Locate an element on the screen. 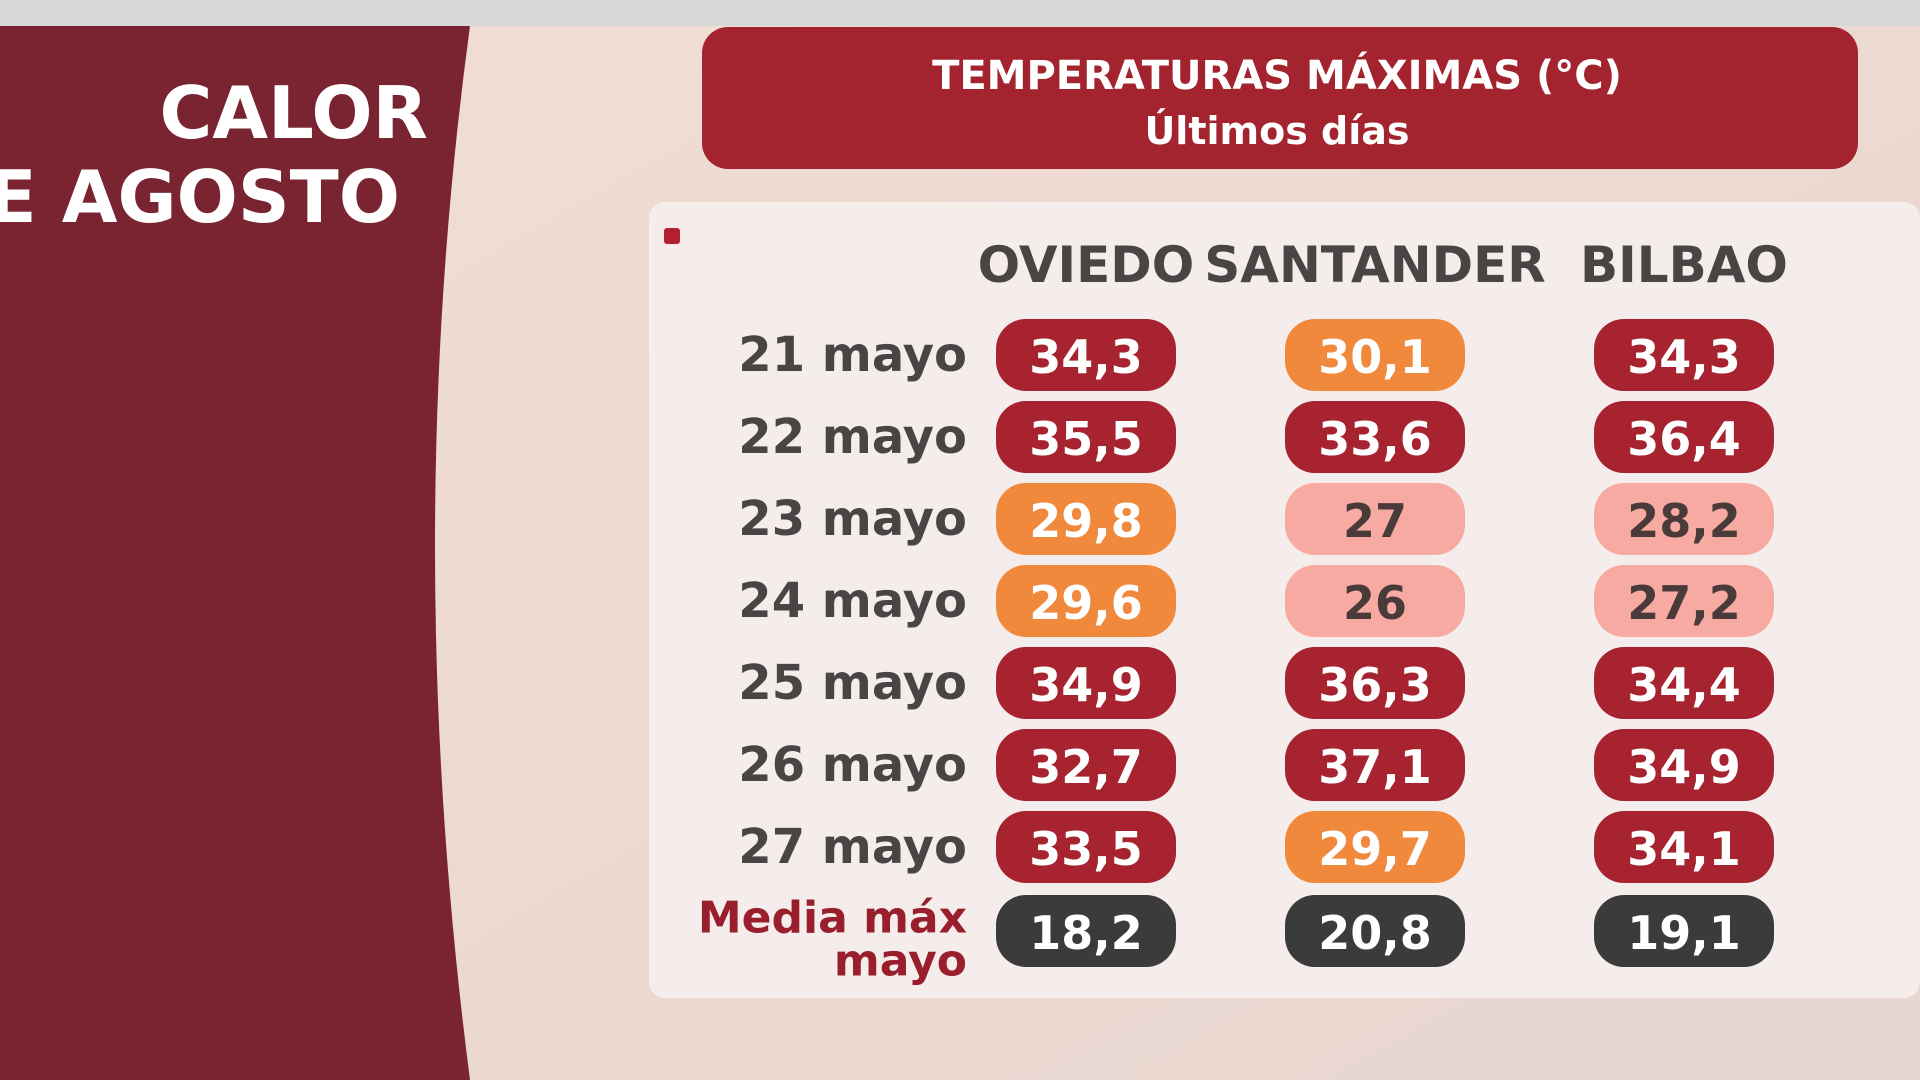 The width and height of the screenshot is (1920, 1084). average-label: mayo is located at coordinates (900, 961).